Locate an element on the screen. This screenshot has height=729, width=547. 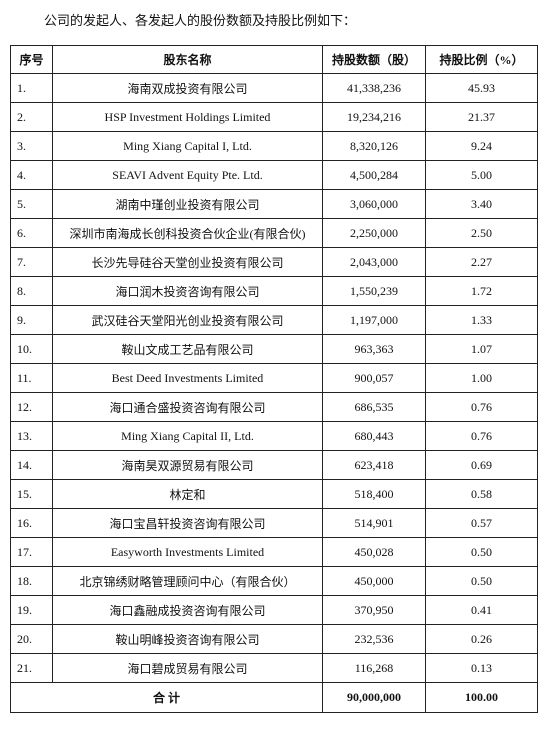
table-cell: 3,060,000 is located at coordinates (374, 204).